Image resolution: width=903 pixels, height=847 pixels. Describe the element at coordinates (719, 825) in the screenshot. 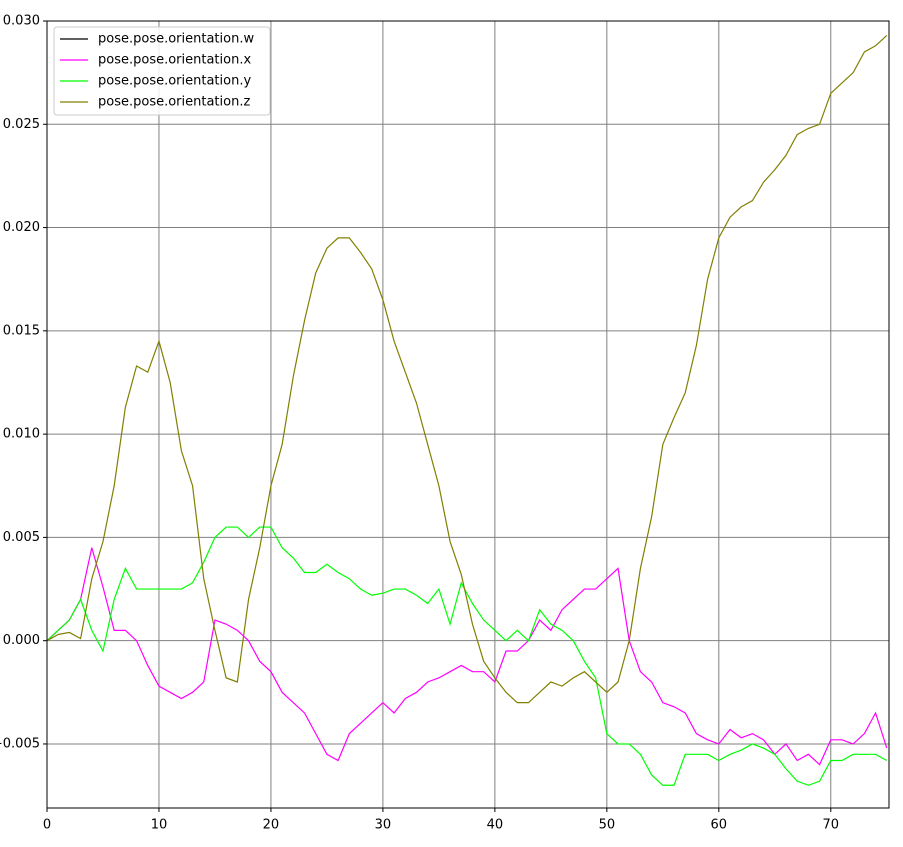

I see `x-tick-label: 60` at that location.